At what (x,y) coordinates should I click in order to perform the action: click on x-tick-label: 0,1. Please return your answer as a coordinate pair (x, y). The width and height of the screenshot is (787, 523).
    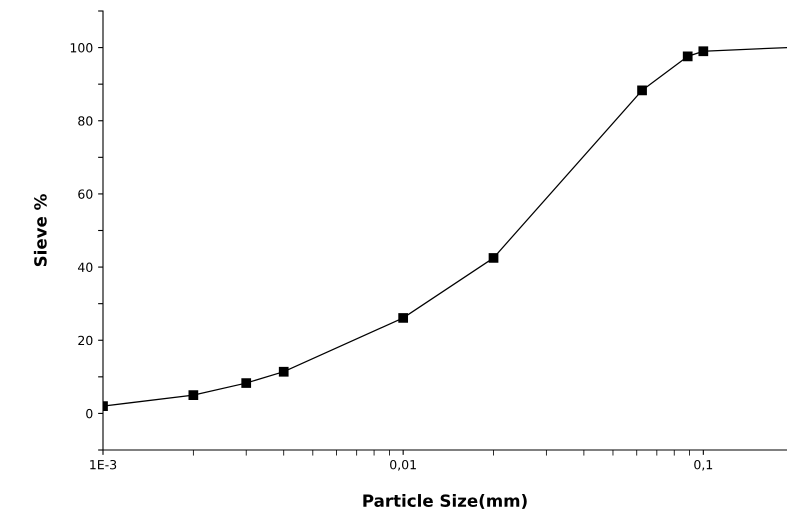
    Looking at the image, I should click on (703, 465).